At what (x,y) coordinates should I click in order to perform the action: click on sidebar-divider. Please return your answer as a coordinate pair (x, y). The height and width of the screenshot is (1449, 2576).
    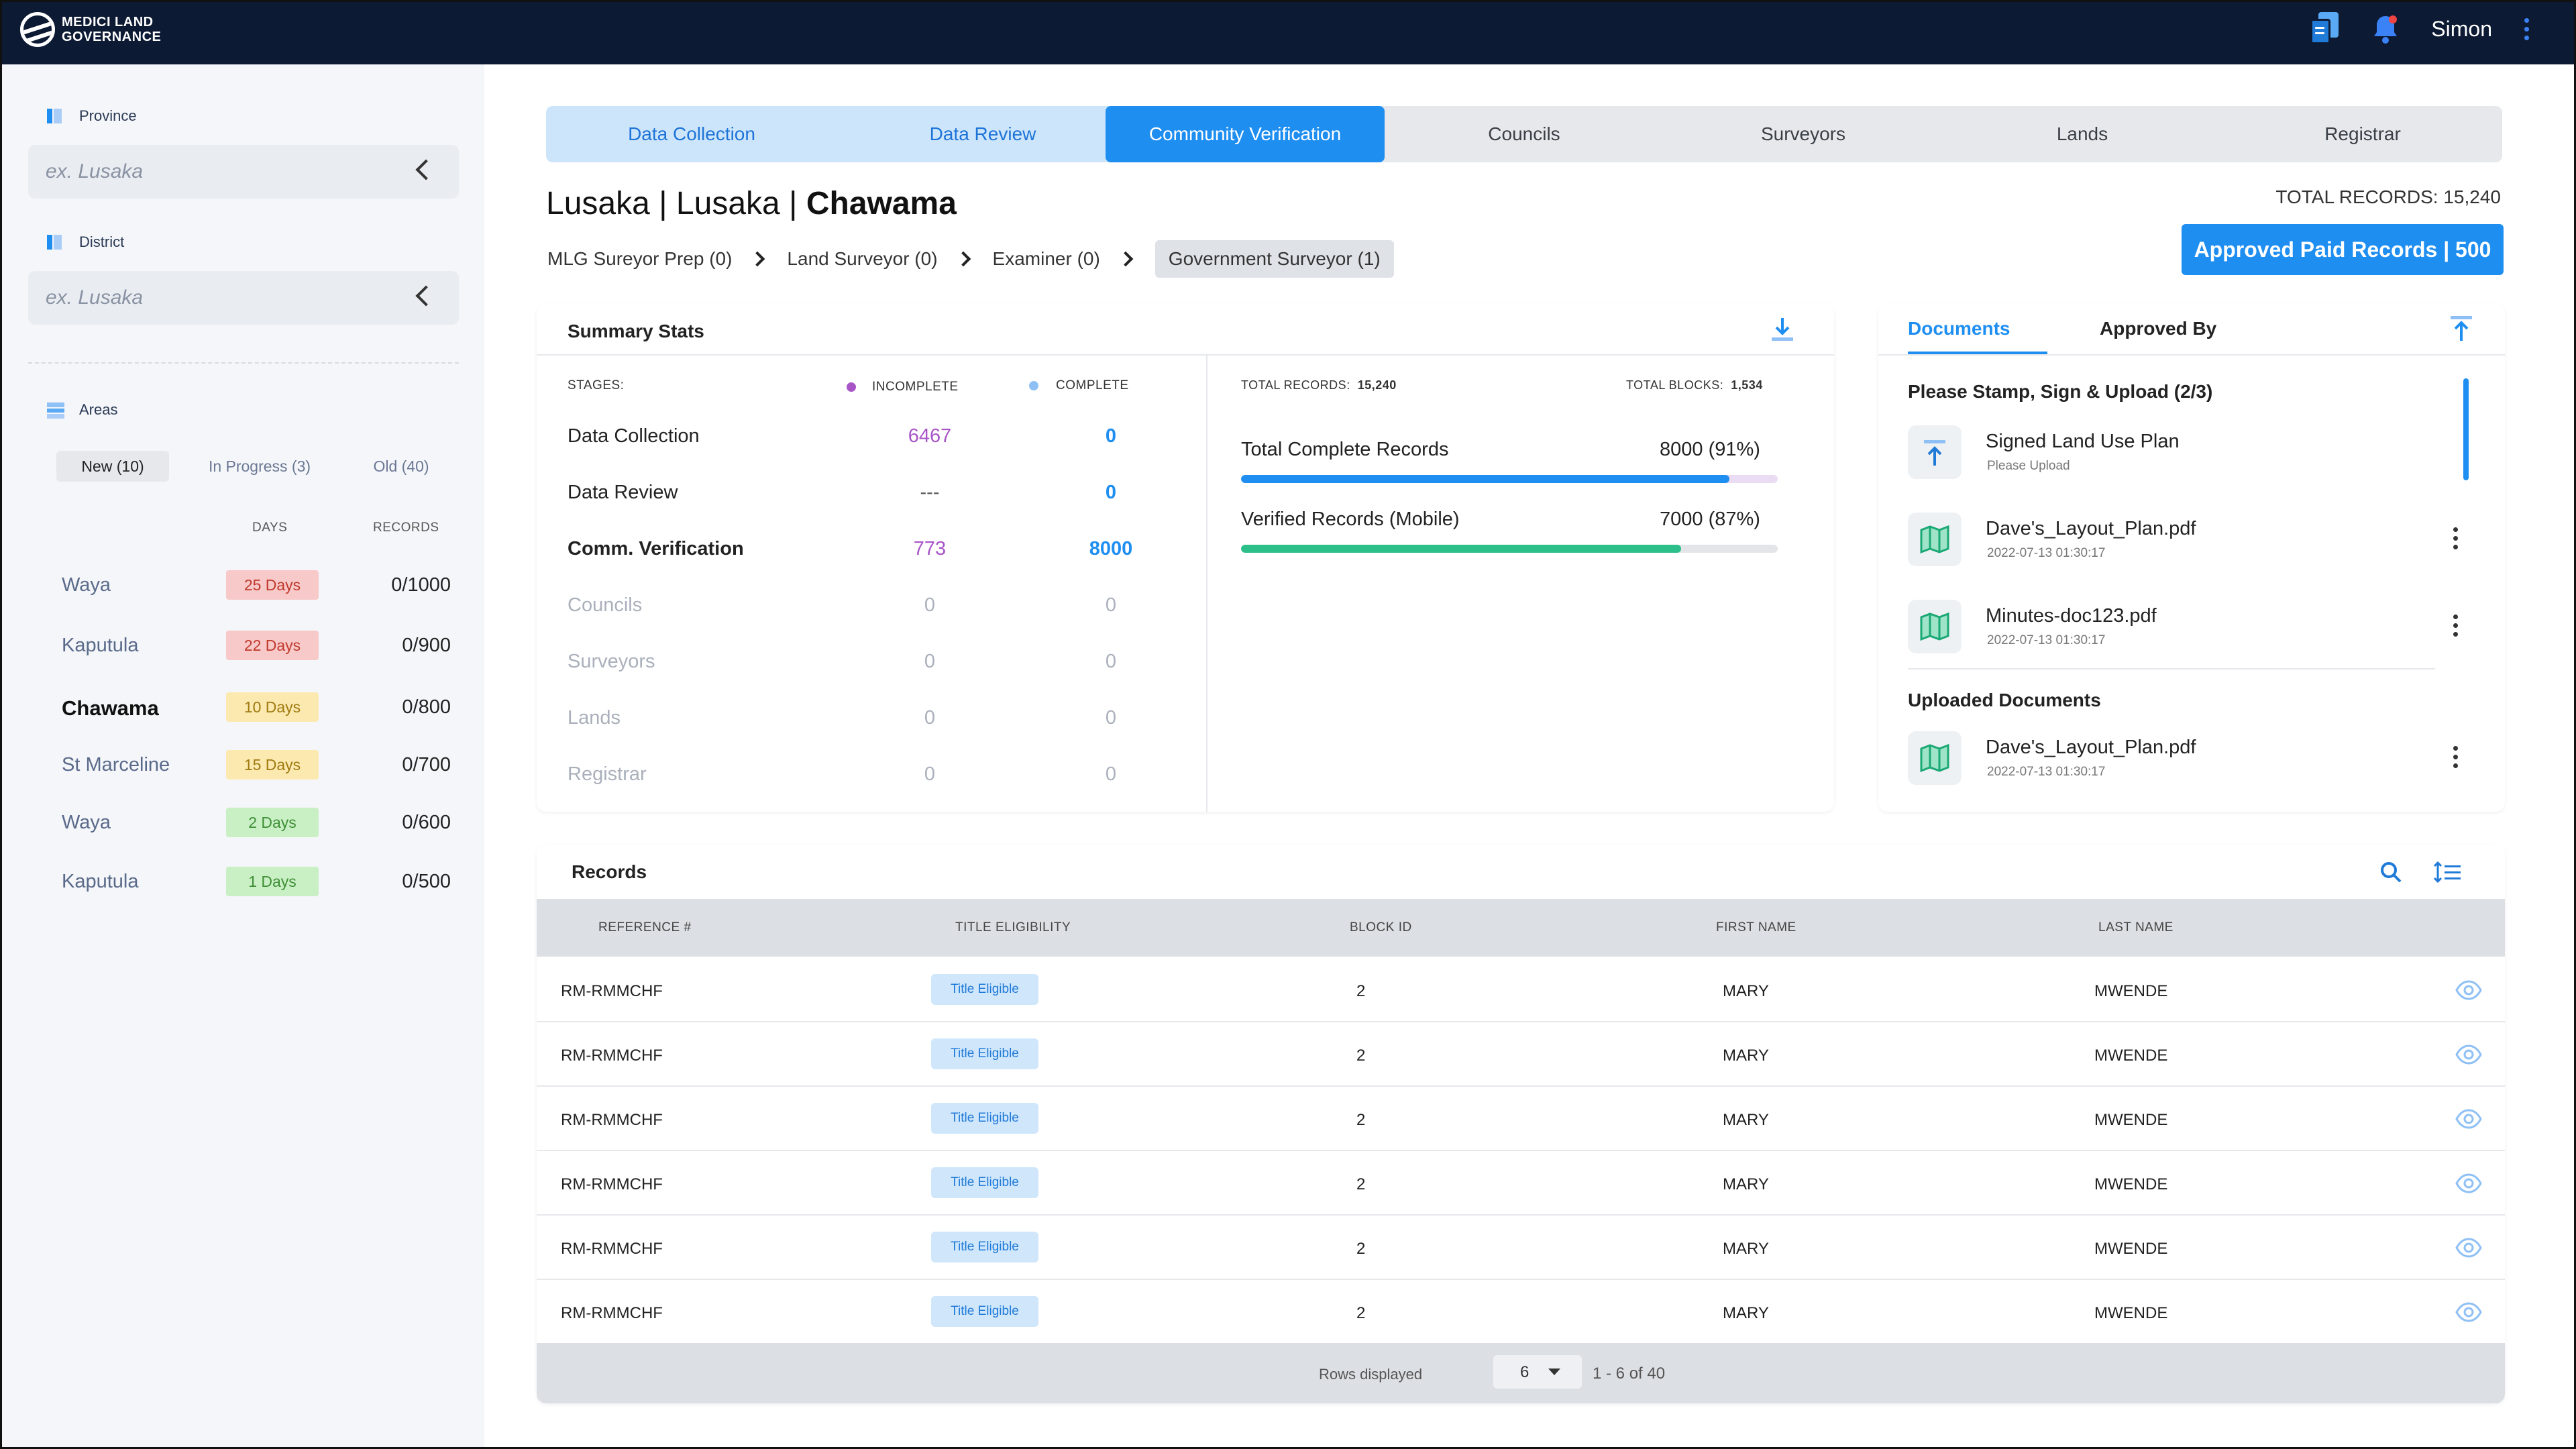
    Looking at the image, I should click on (243, 363).